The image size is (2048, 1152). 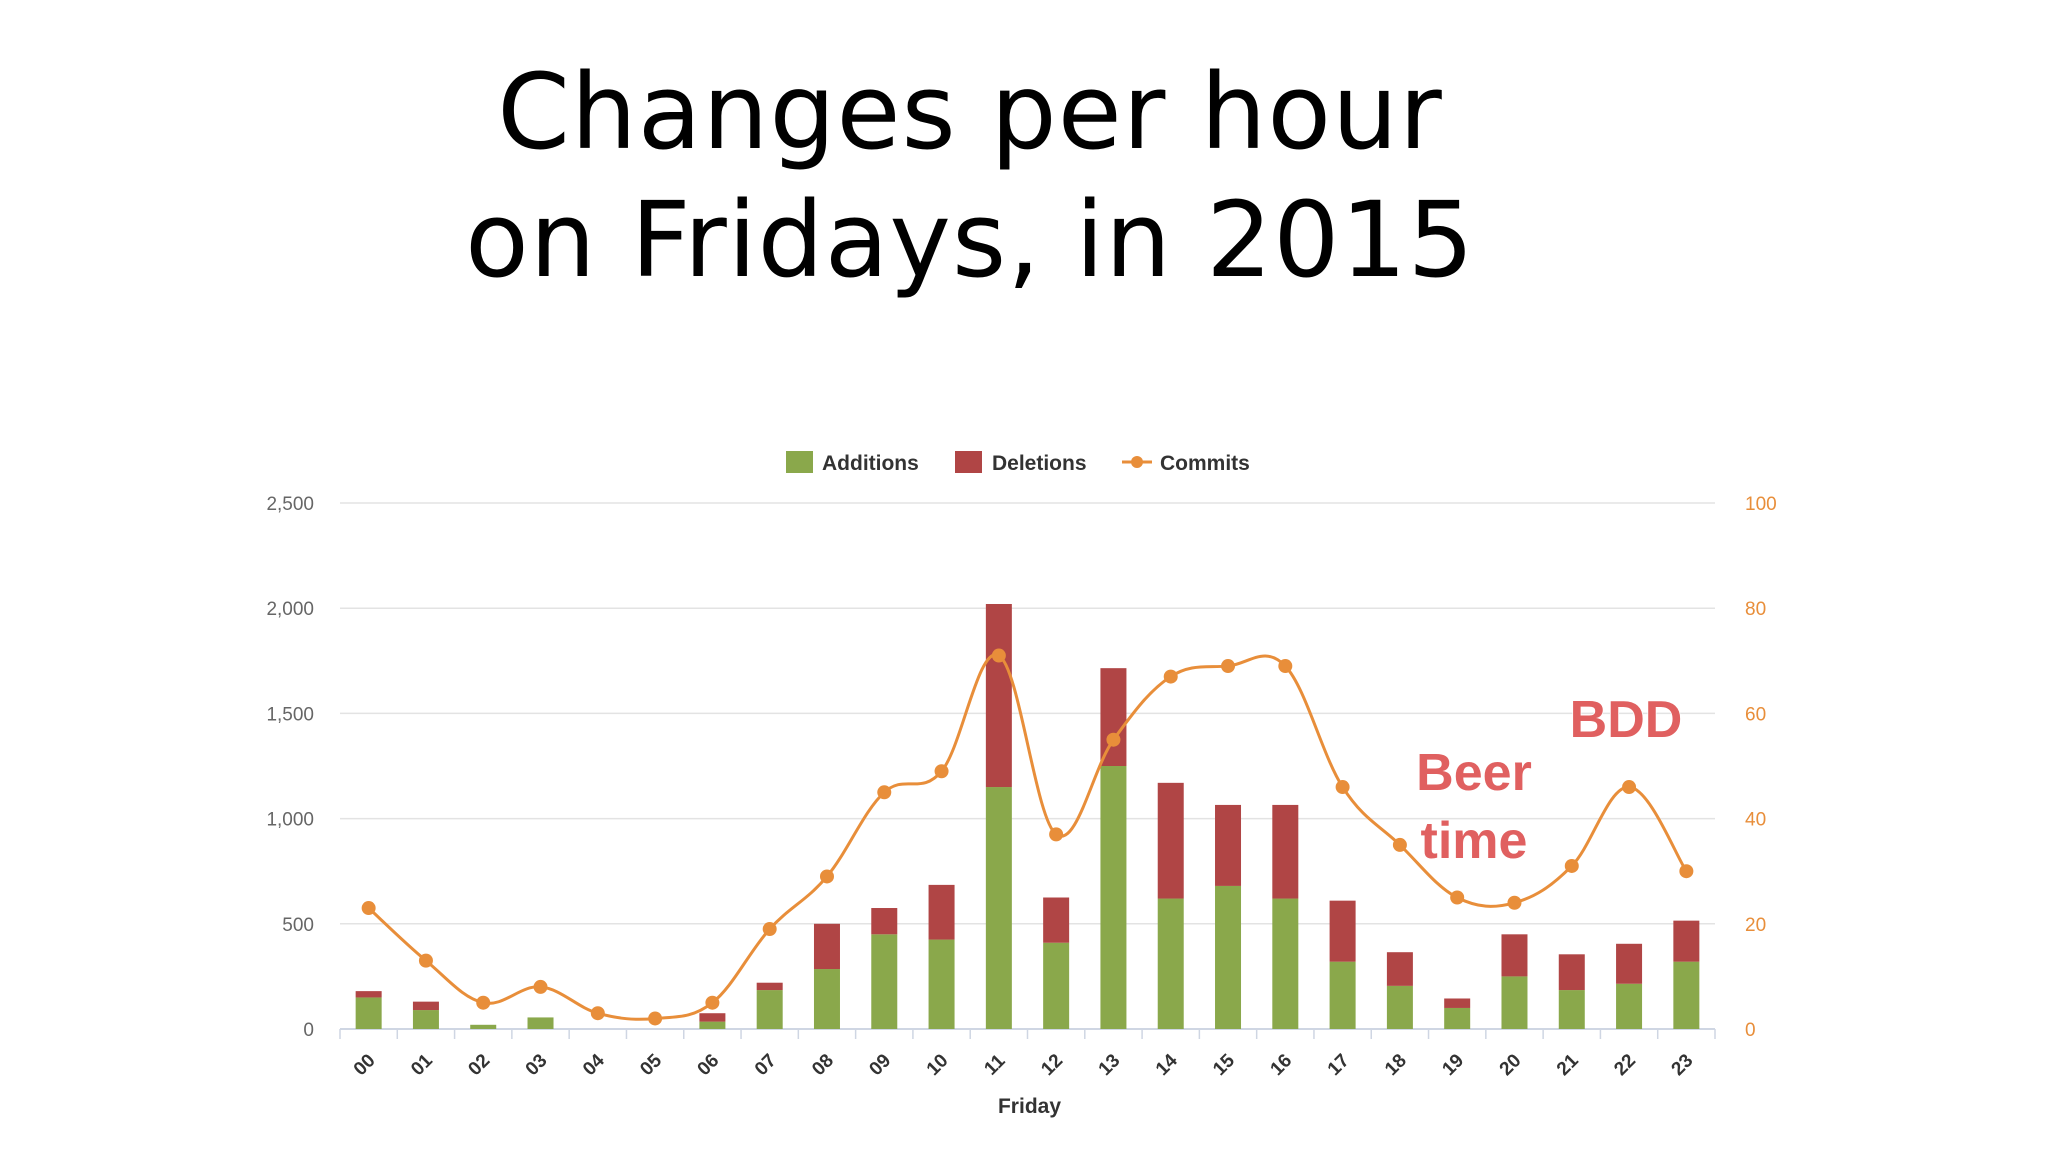 I want to click on x-tick-label: 03, so click(x=537, y=1065).